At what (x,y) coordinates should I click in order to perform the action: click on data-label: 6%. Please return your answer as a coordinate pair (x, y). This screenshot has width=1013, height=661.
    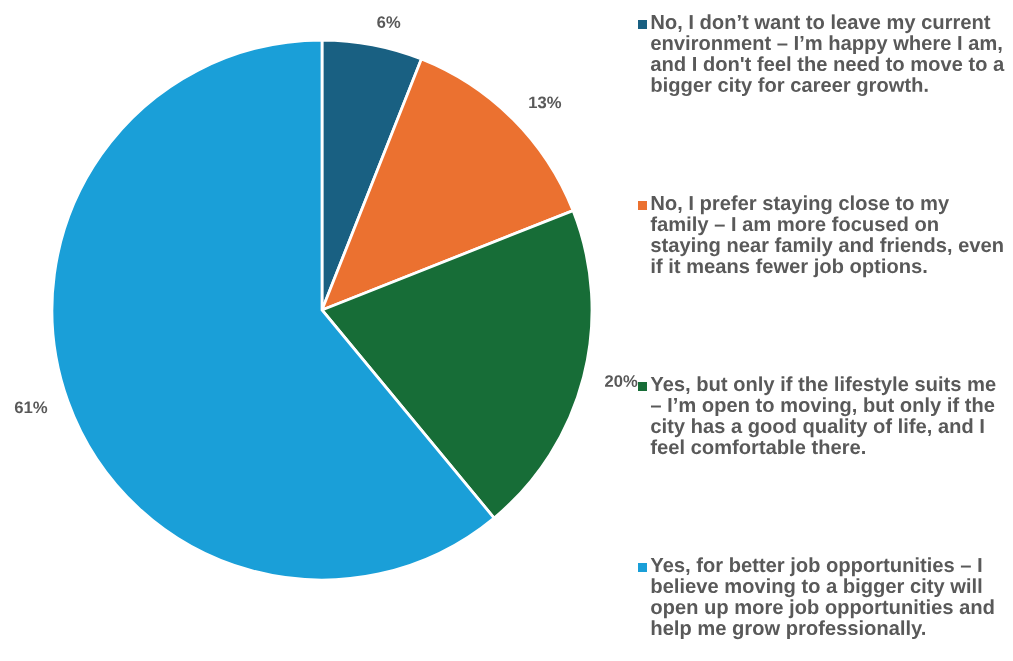
    Looking at the image, I should click on (389, 22).